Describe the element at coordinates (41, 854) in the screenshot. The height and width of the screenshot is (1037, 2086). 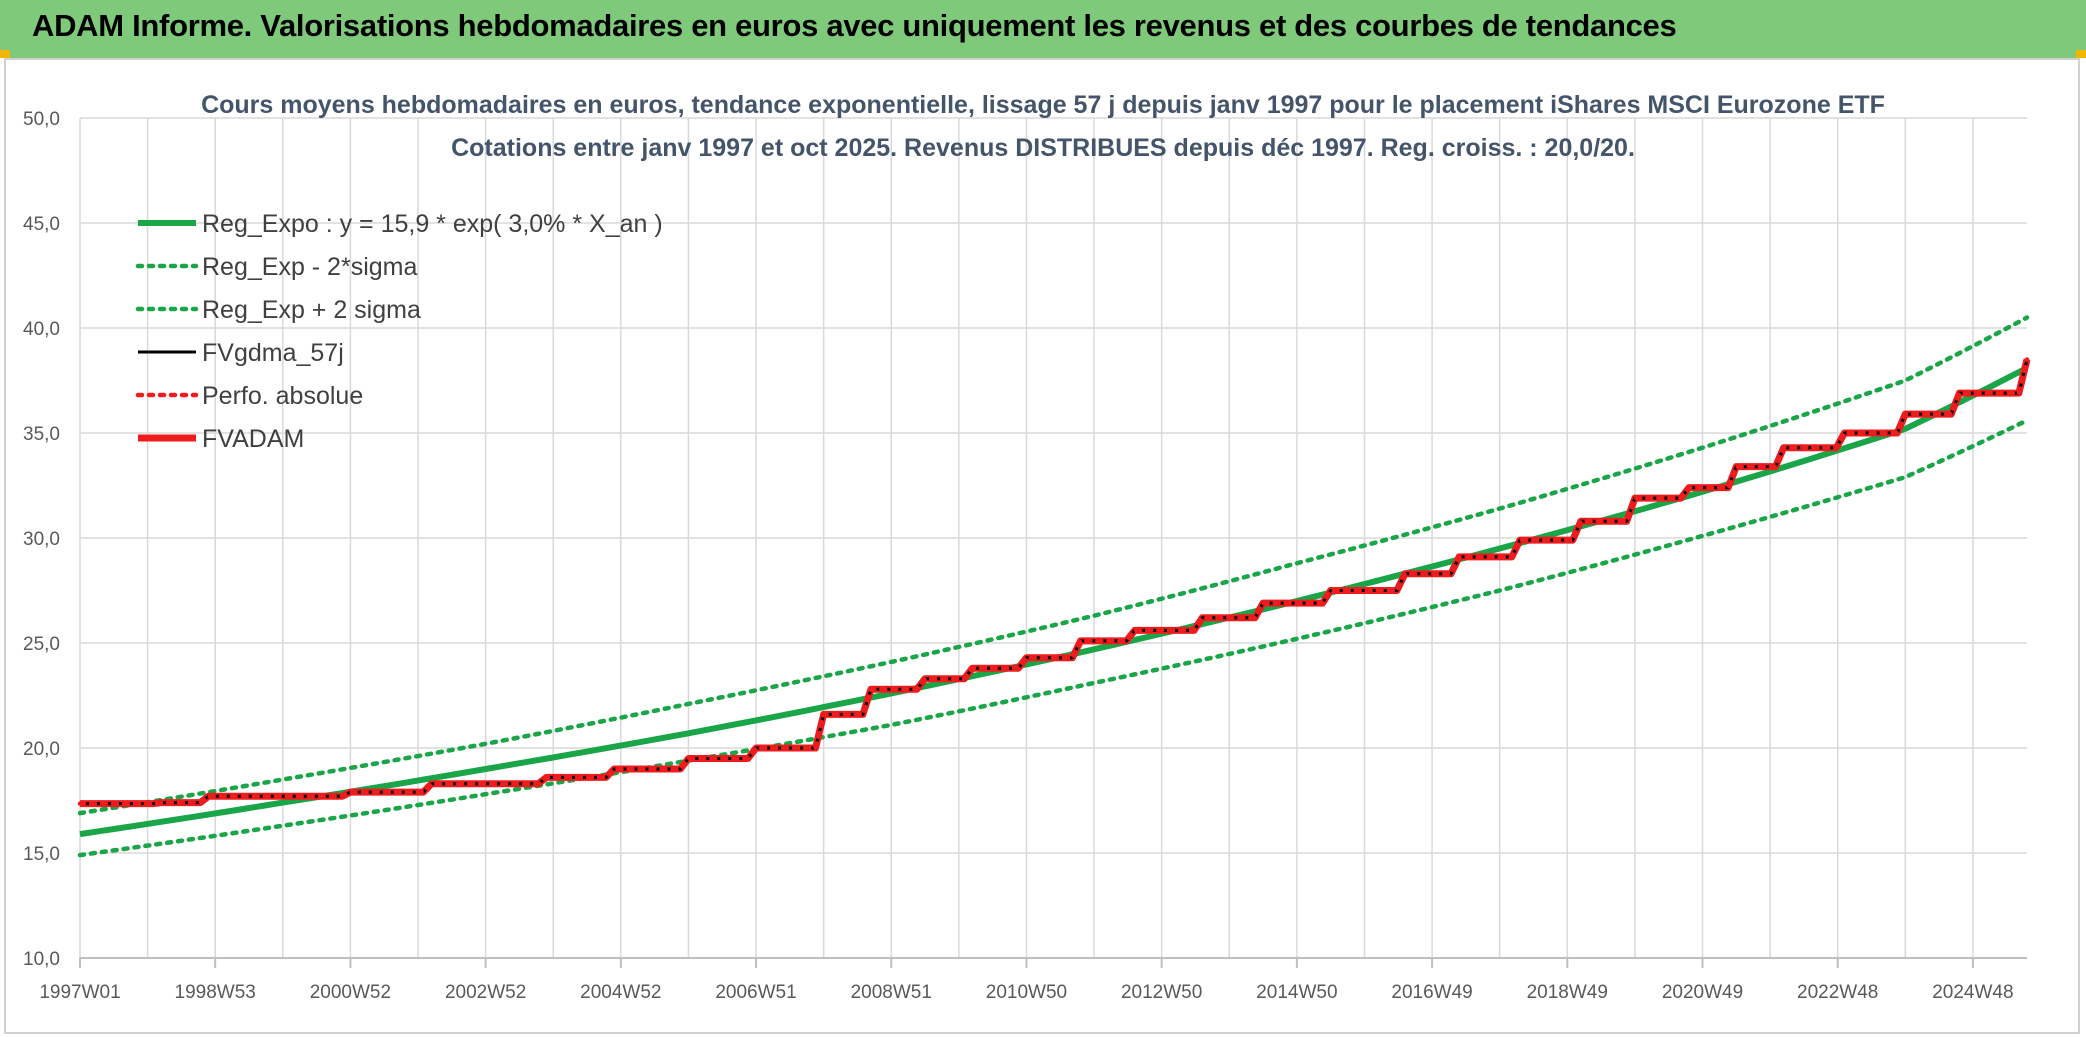
I see `y-tick-label: 15,0` at that location.